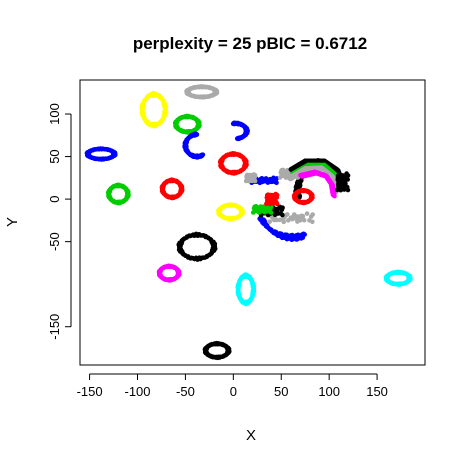  I want to click on x-tick-label: -100, so click(137, 391).